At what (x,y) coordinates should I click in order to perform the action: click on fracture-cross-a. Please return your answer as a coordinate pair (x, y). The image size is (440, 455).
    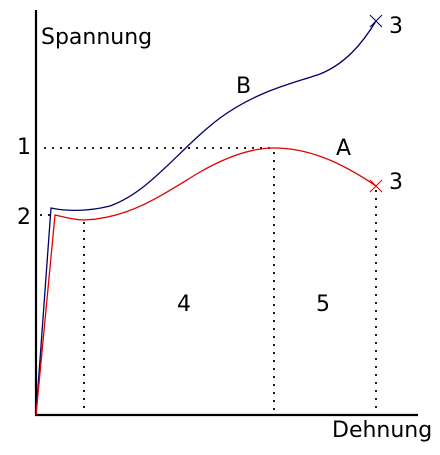
    Looking at the image, I should click on (376, 186).